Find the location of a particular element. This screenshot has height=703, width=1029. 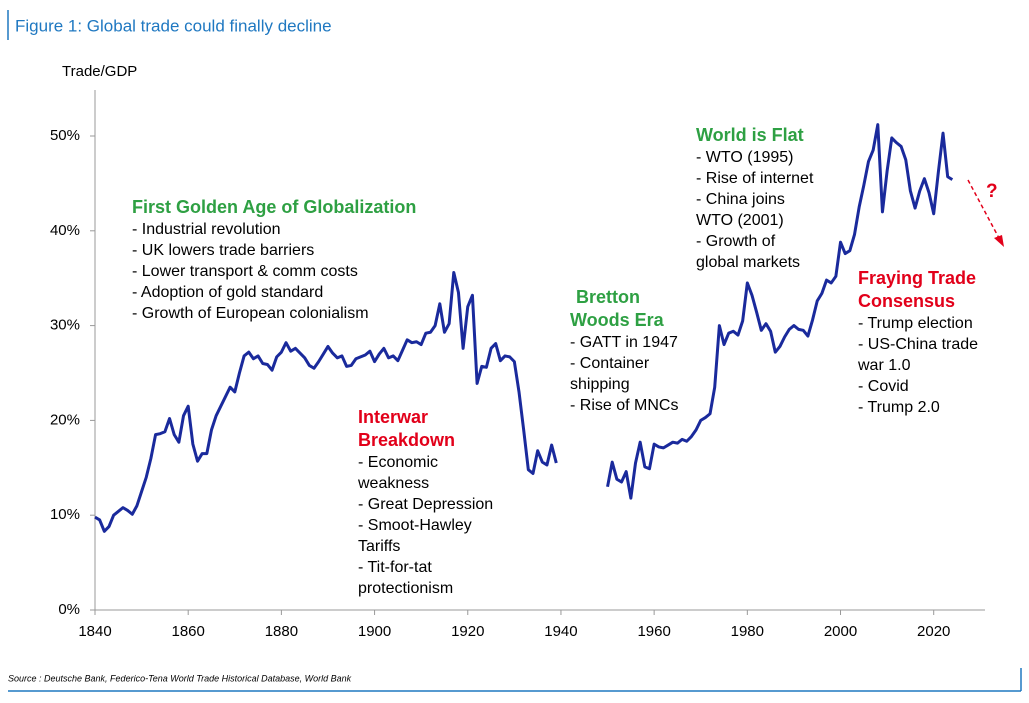

annotation-title: Woods Era is located at coordinates (617, 320).